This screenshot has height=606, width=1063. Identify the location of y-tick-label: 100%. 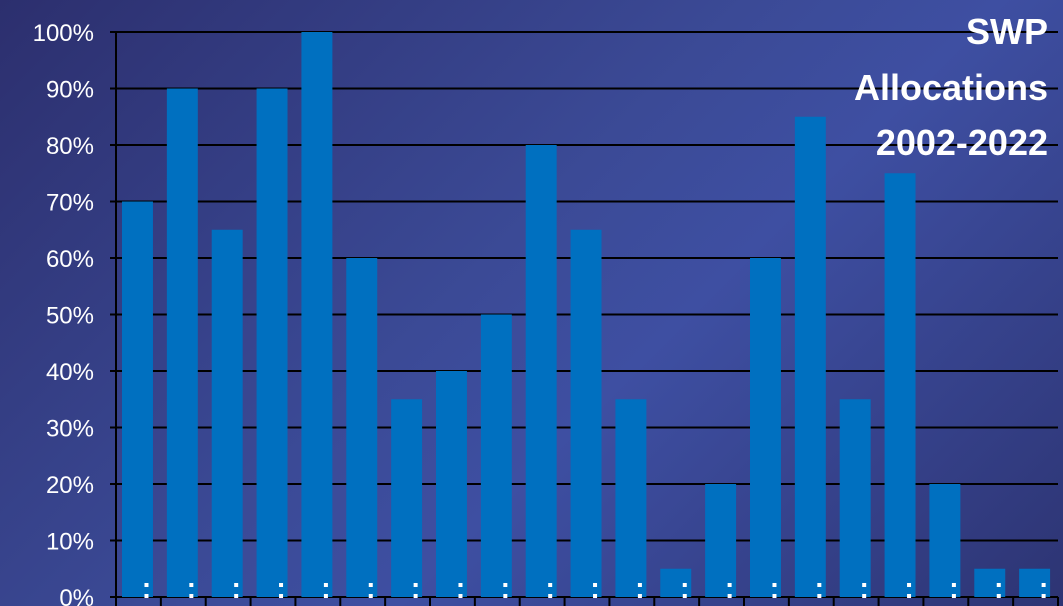
(63, 33).